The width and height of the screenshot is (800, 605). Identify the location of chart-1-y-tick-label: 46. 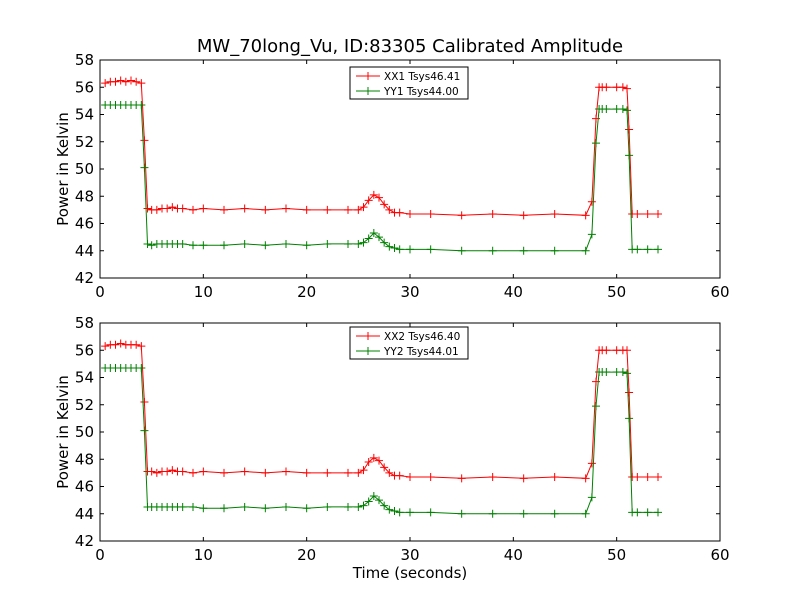
(84, 224).